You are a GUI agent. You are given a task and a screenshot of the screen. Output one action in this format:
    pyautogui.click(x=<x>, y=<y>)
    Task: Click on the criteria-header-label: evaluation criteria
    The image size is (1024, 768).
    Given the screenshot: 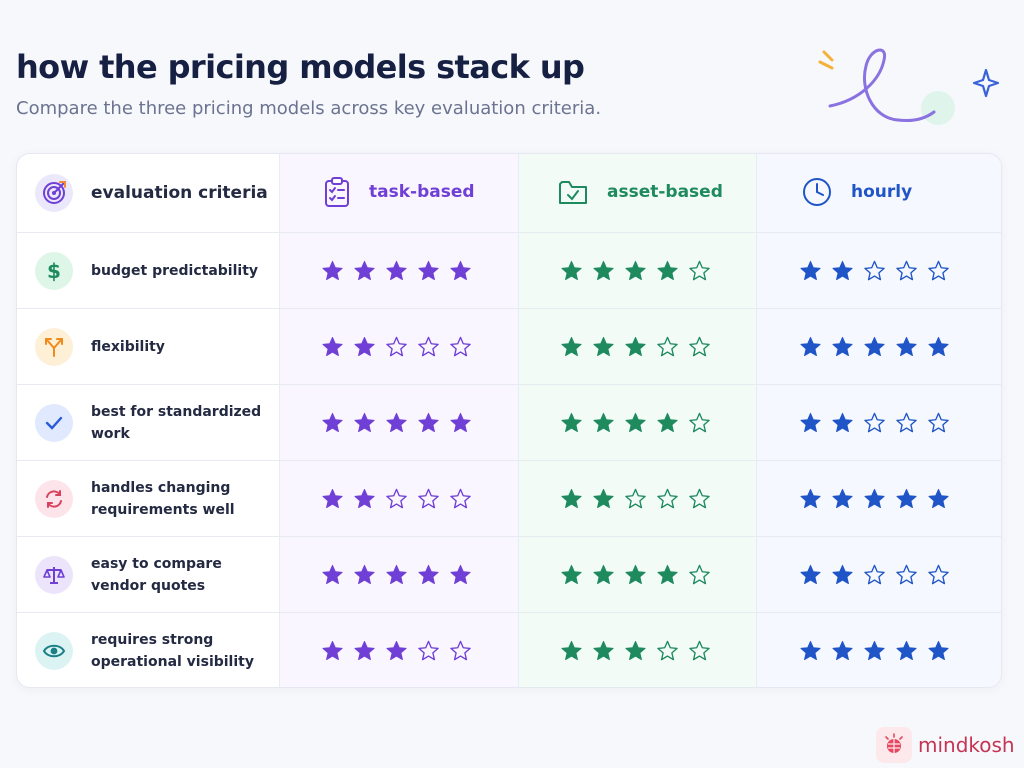 What is the action you would take?
    pyautogui.click(x=179, y=193)
    